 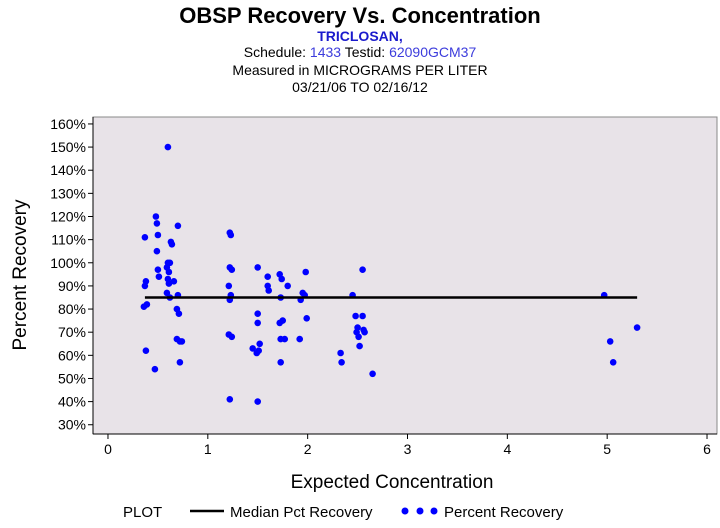 What do you see at coordinates (275, 52) in the screenshot?
I see `schedule-label: Schedule:` at bounding box center [275, 52].